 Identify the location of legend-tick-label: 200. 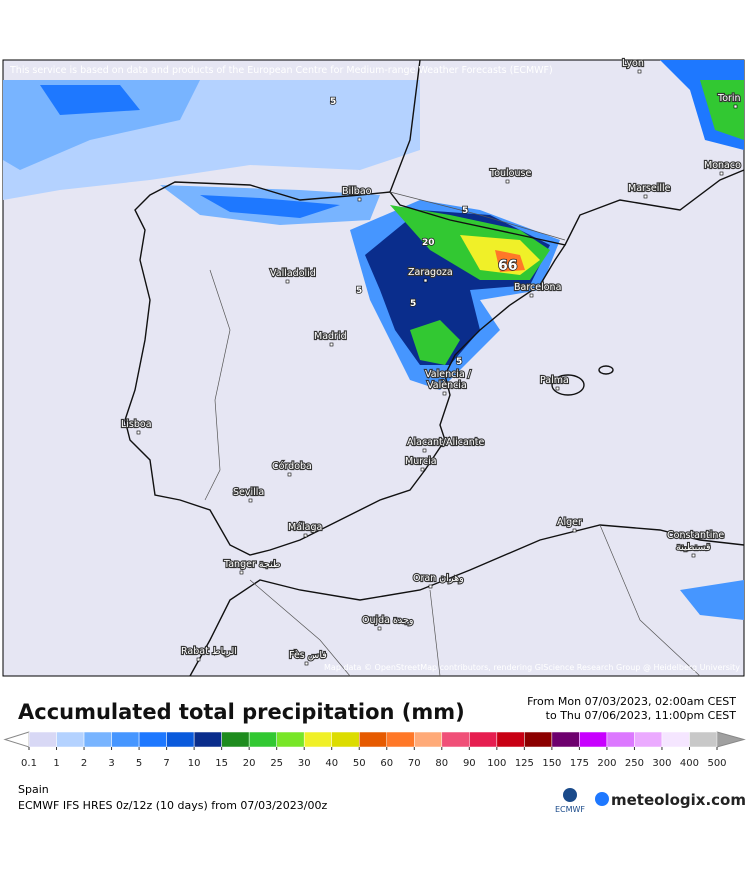
(606, 763).